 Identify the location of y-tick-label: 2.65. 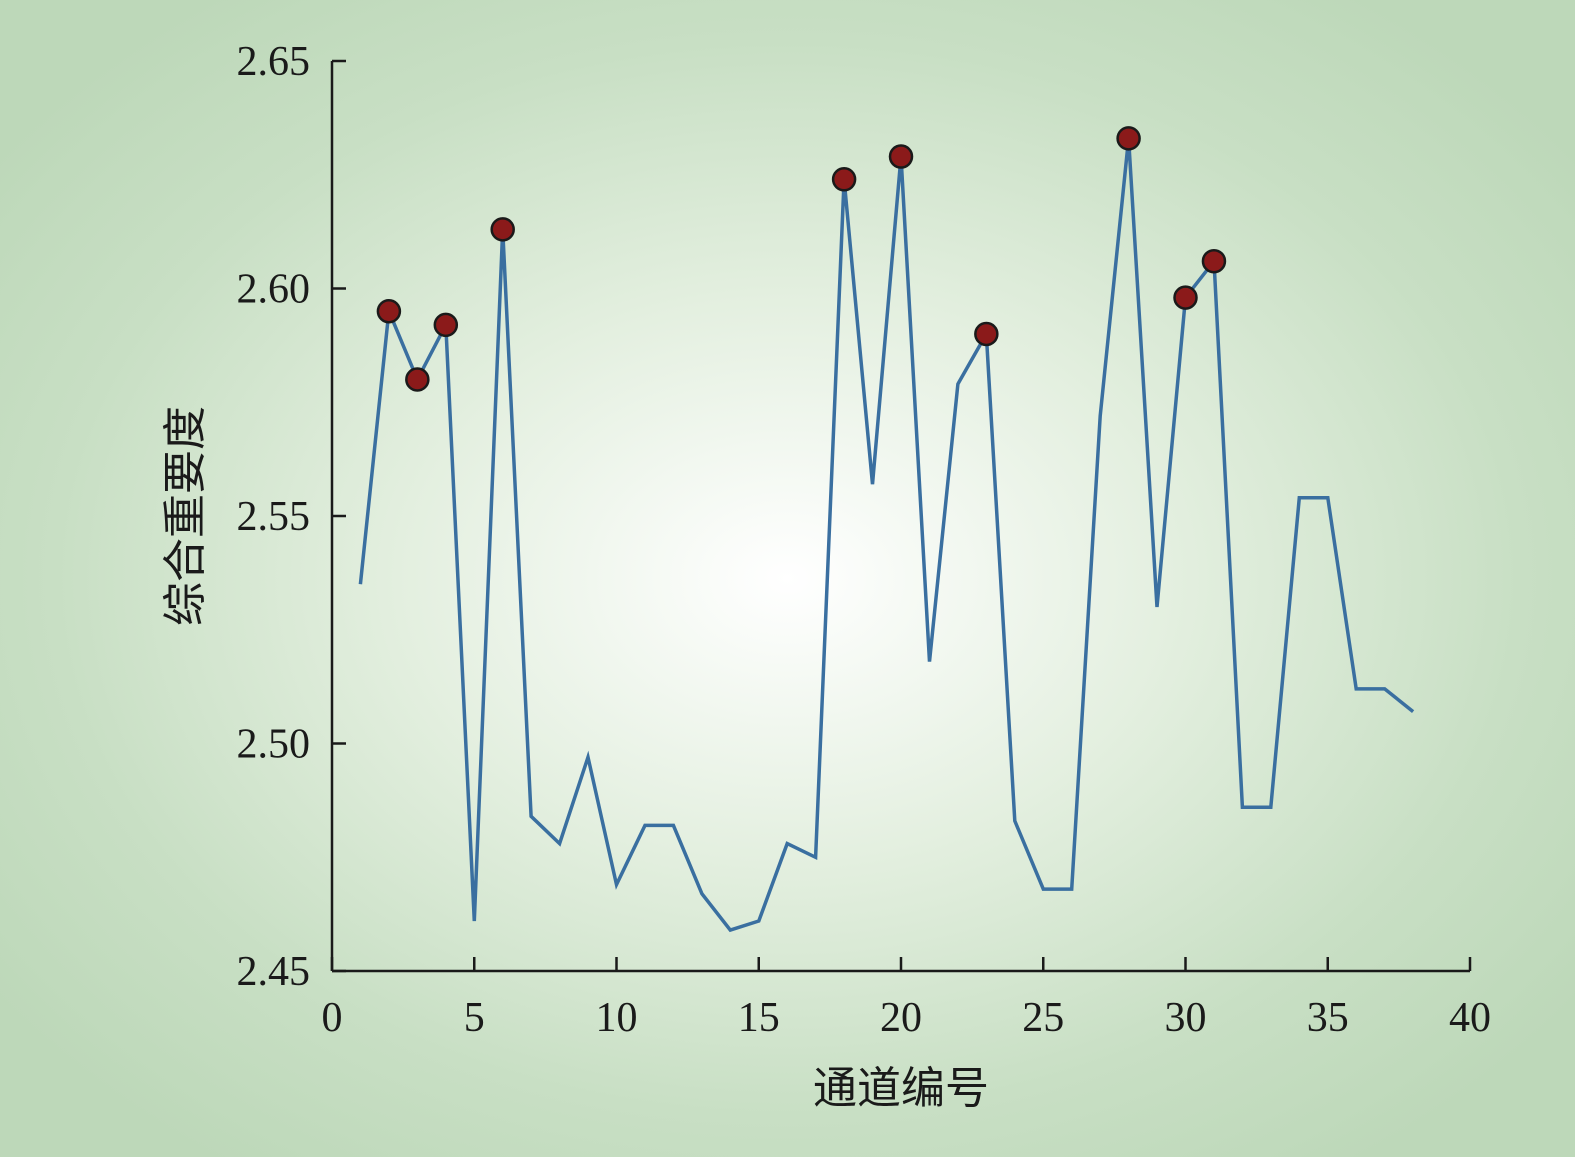
(274, 62).